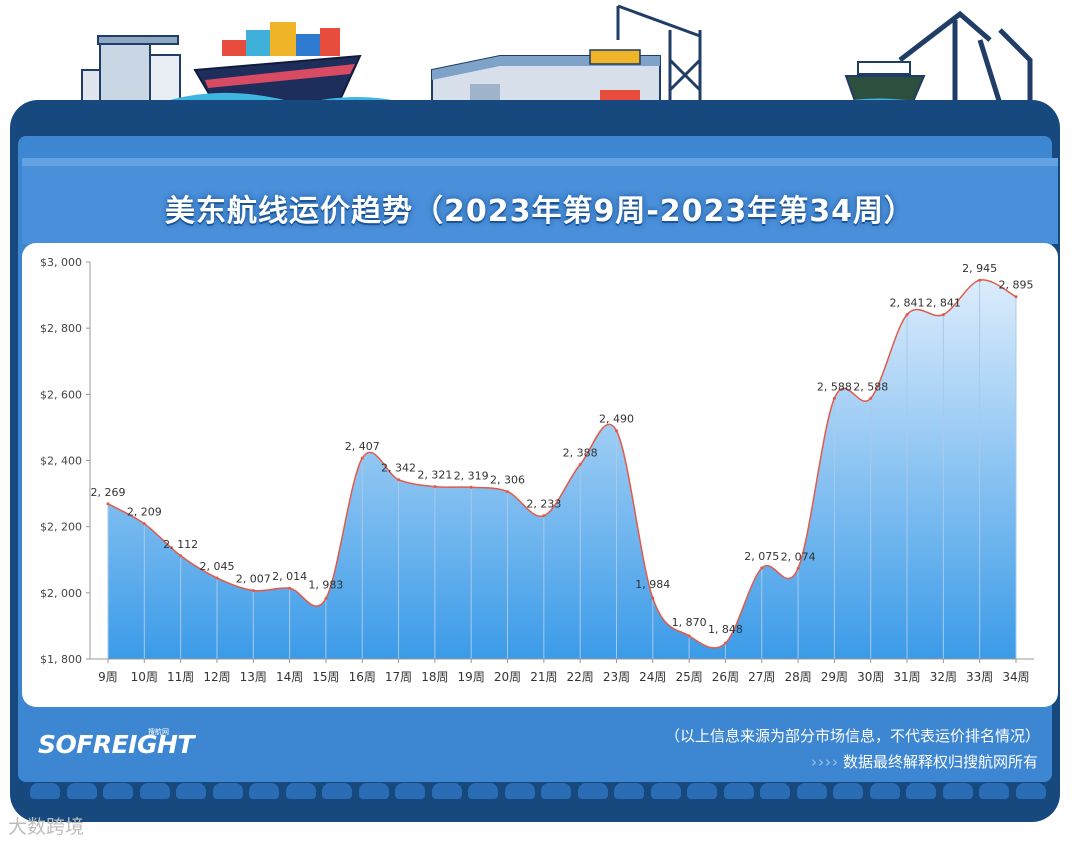  I want to click on x-tick-label: 14周, so click(289, 677).